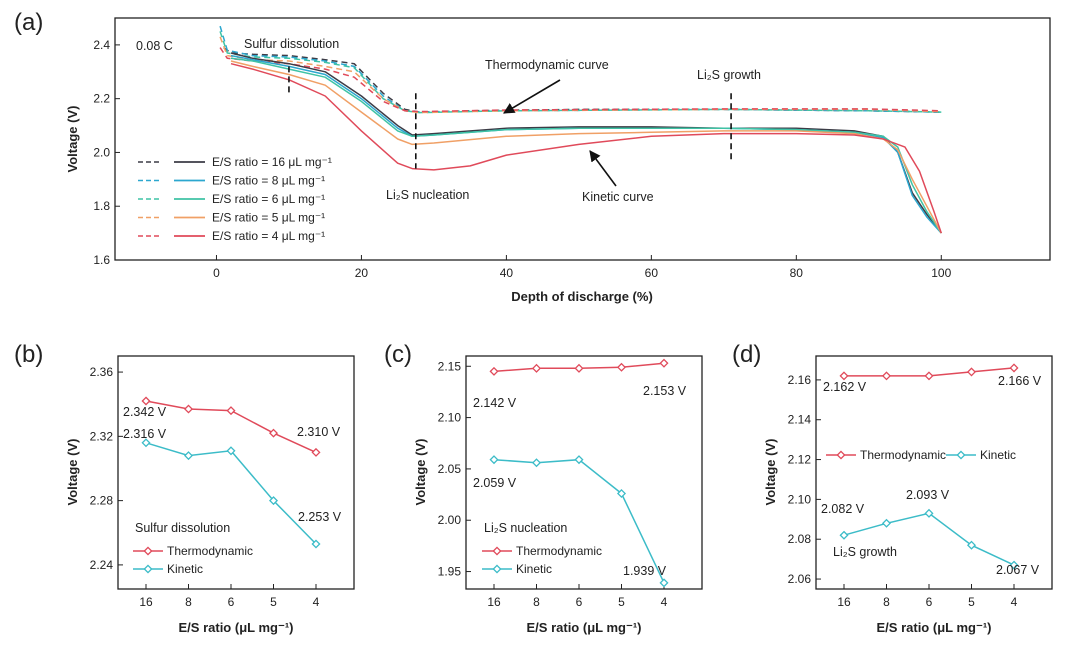 The width and height of the screenshot is (1080, 648). Describe the element at coordinates (507, 273) in the screenshot. I see `x-tick-label: 40` at that location.